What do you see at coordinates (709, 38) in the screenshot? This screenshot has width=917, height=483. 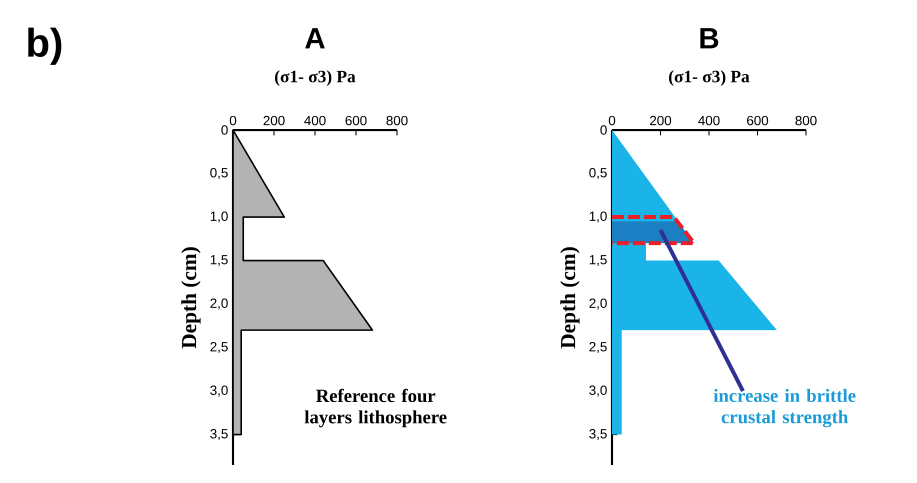 I see `chart-title: B` at bounding box center [709, 38].